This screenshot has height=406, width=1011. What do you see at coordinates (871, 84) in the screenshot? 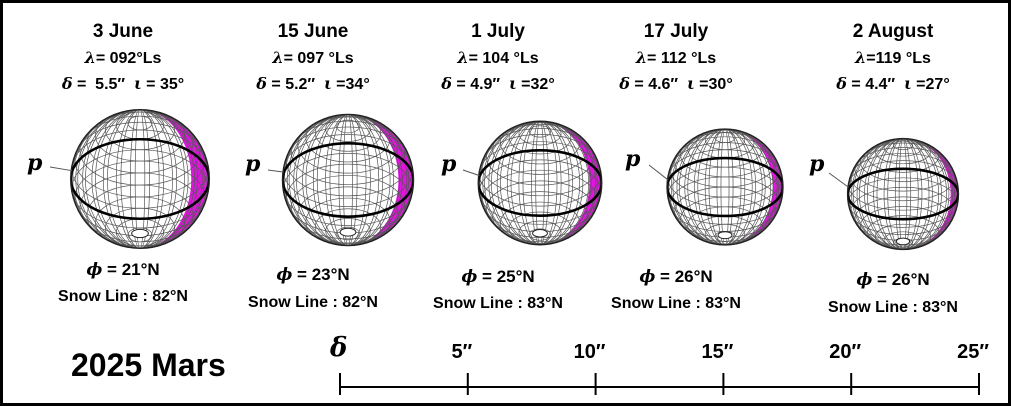
I see `diameter-value: = 4.4″` at bounding box center [871, 84].